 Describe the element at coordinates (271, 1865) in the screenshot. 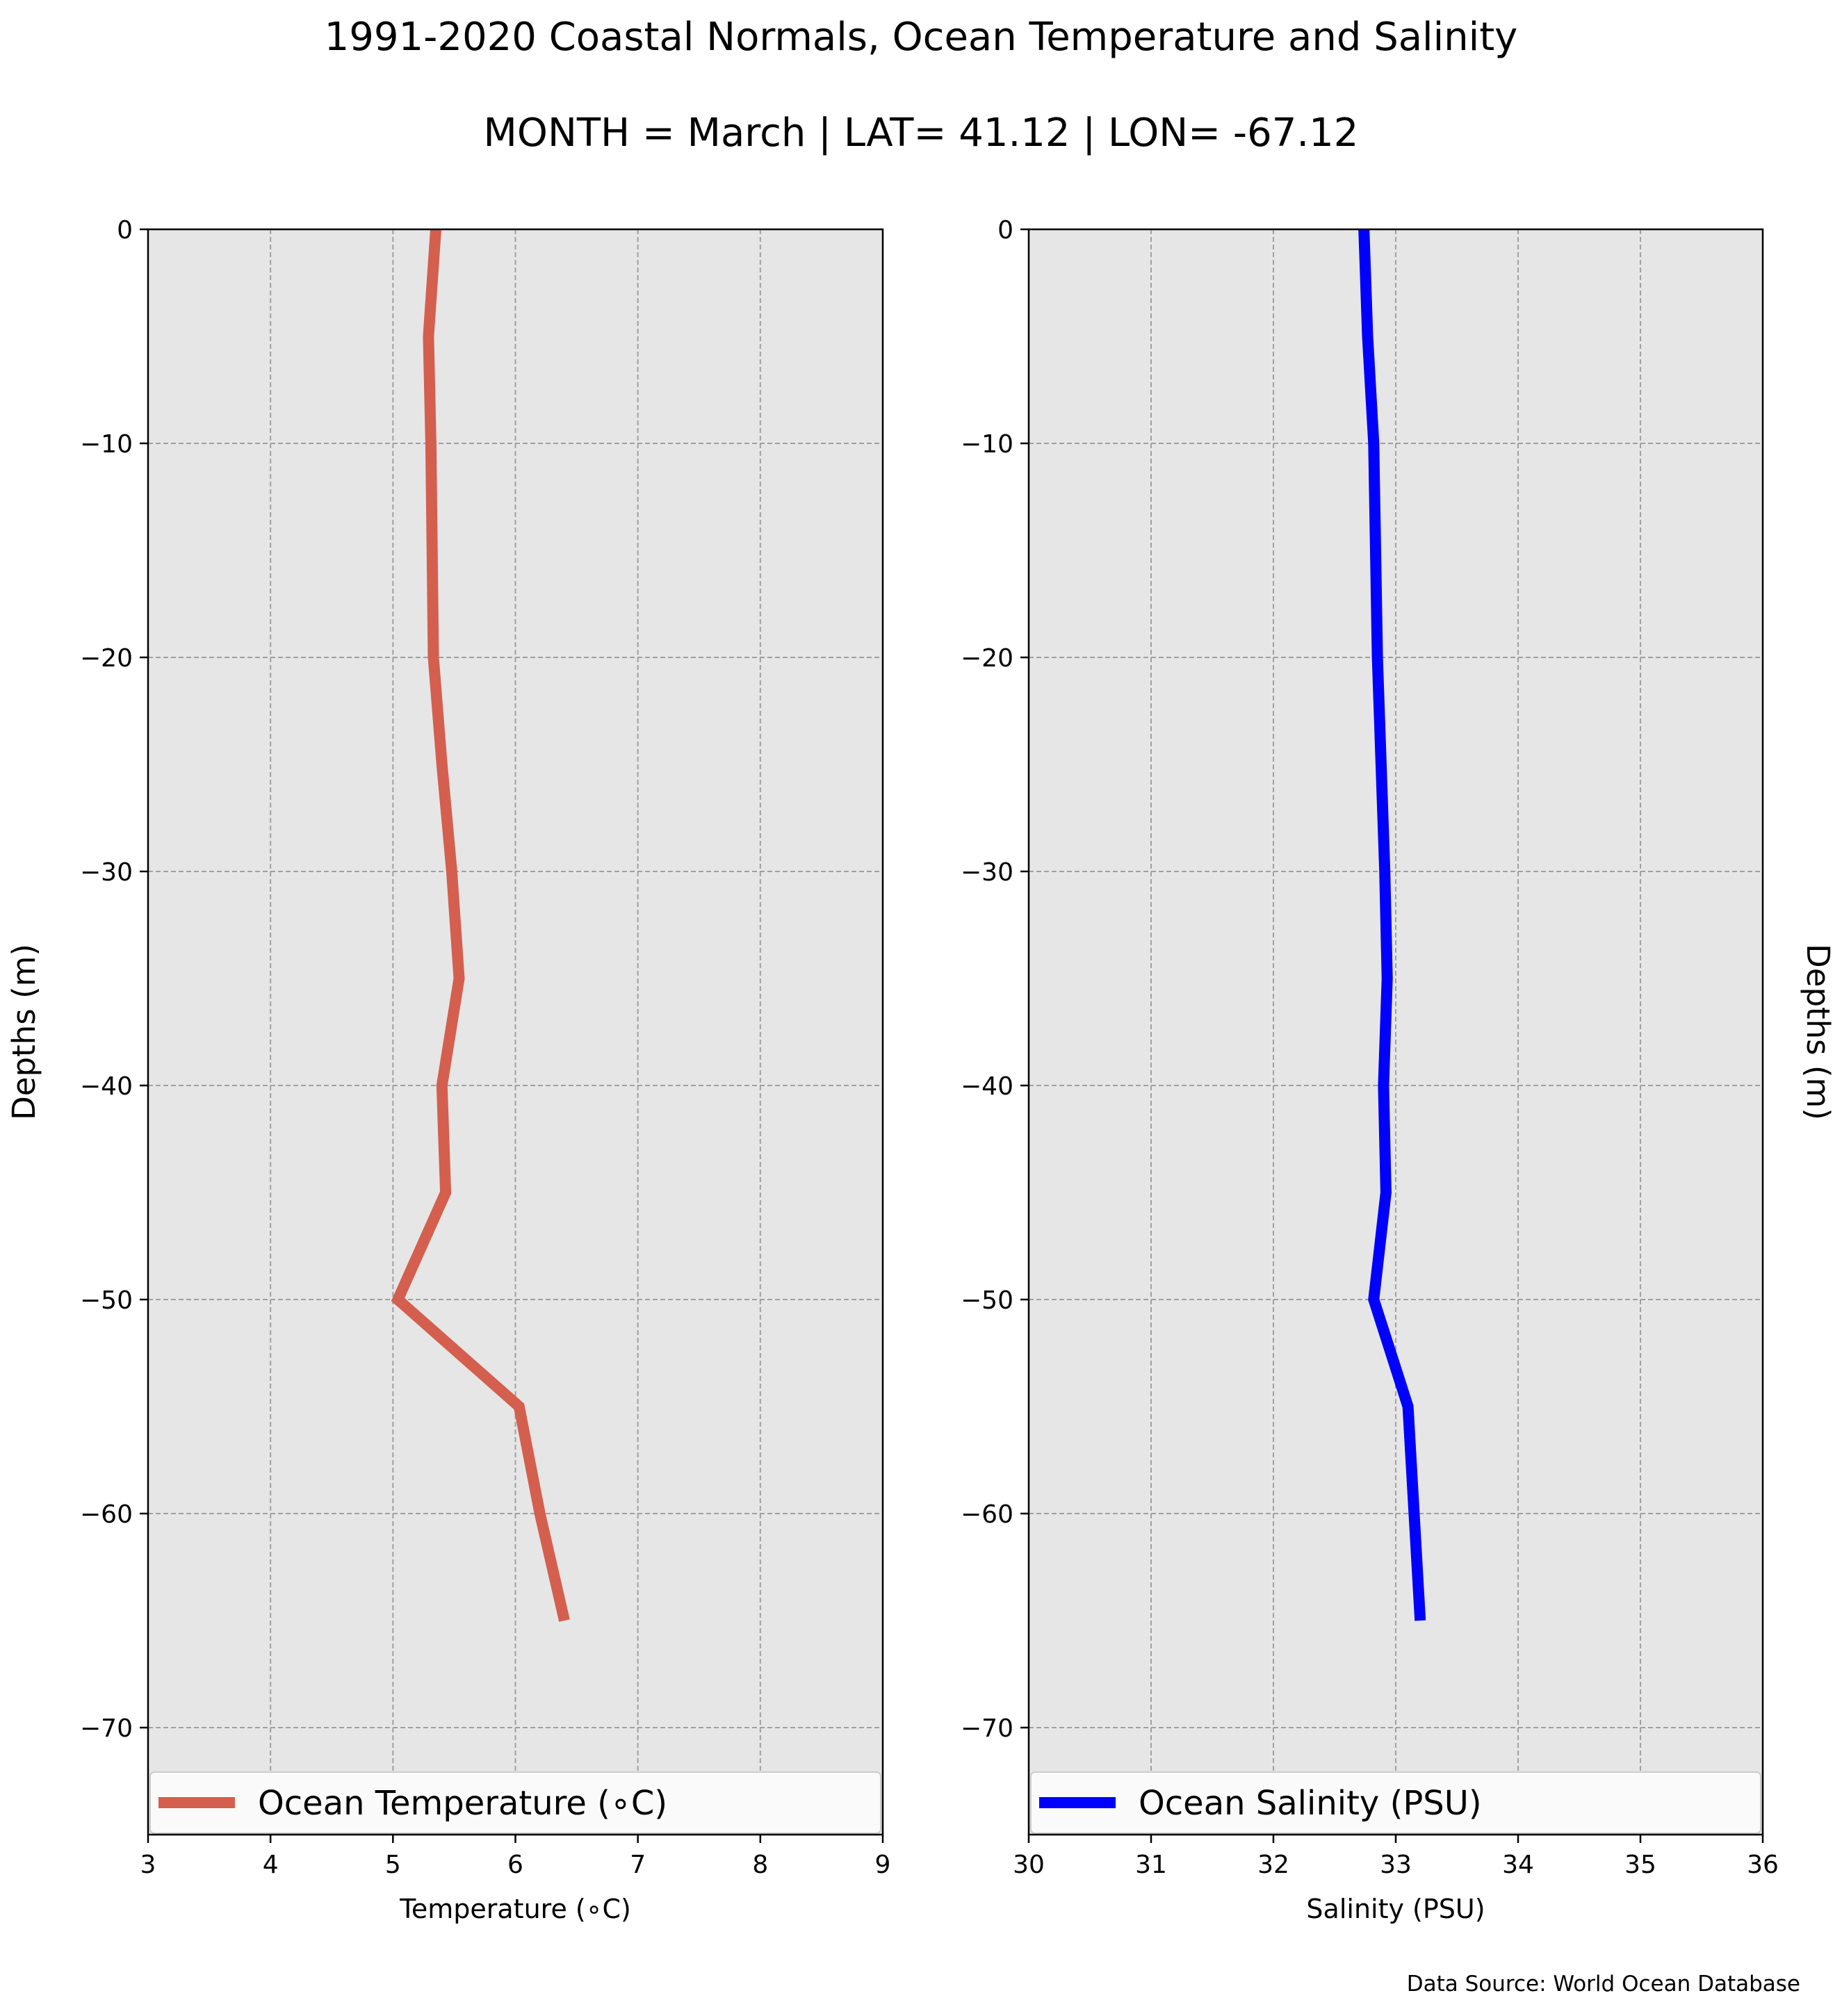

I see `x-tick-label: 4` at that location.